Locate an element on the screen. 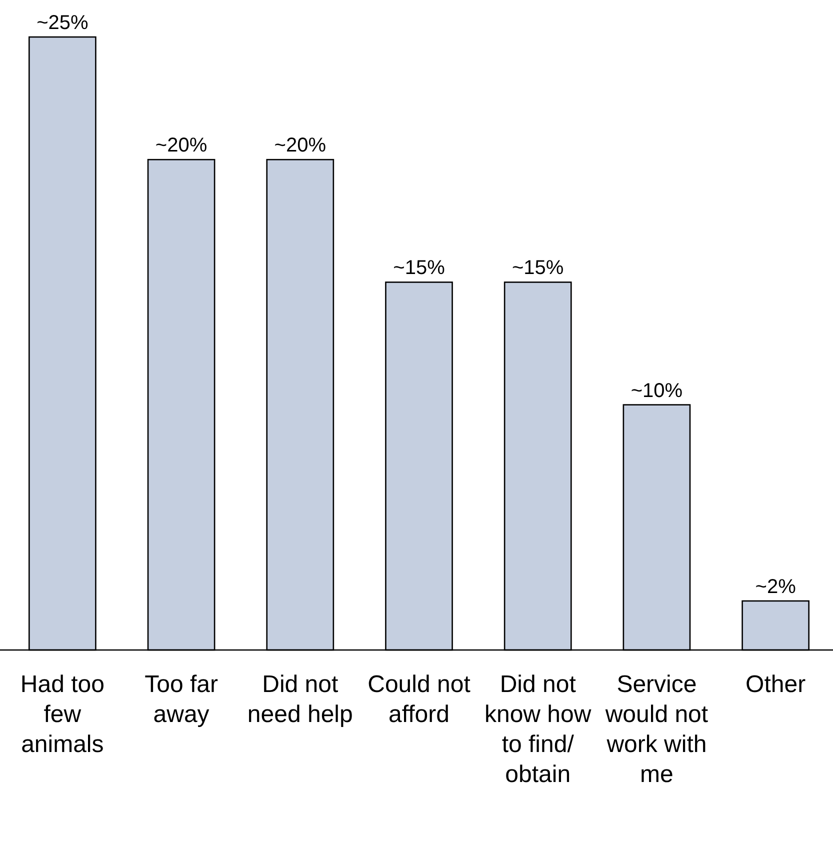 Image resolution: width=833 pixels, height=859 pixels. data-label: ~2% is located at coordinates (775, 587).